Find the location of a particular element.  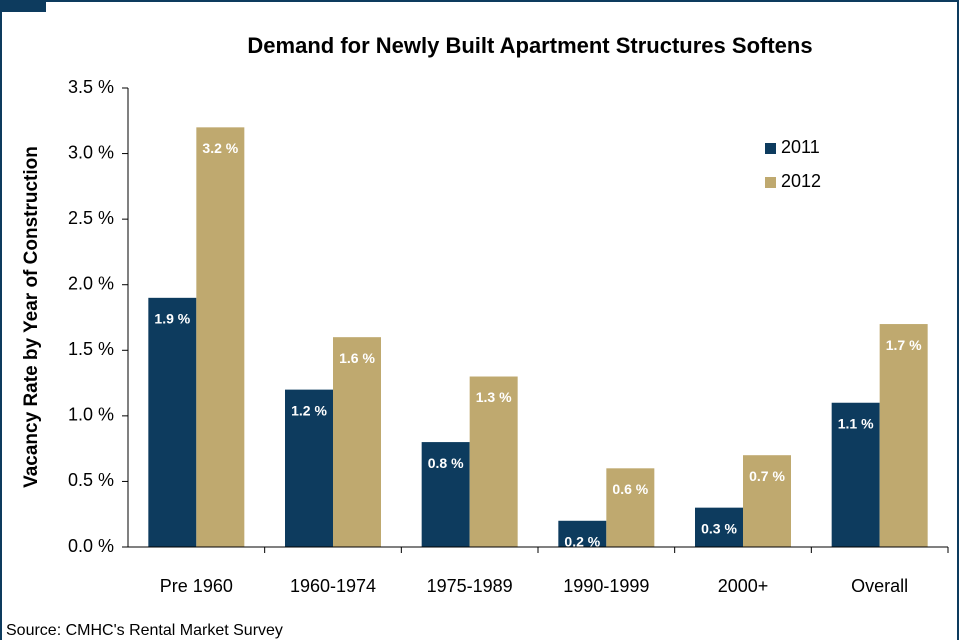

y-axis-label: Vacancy Rate by Year of Construction is located at coordinates (31, 317).